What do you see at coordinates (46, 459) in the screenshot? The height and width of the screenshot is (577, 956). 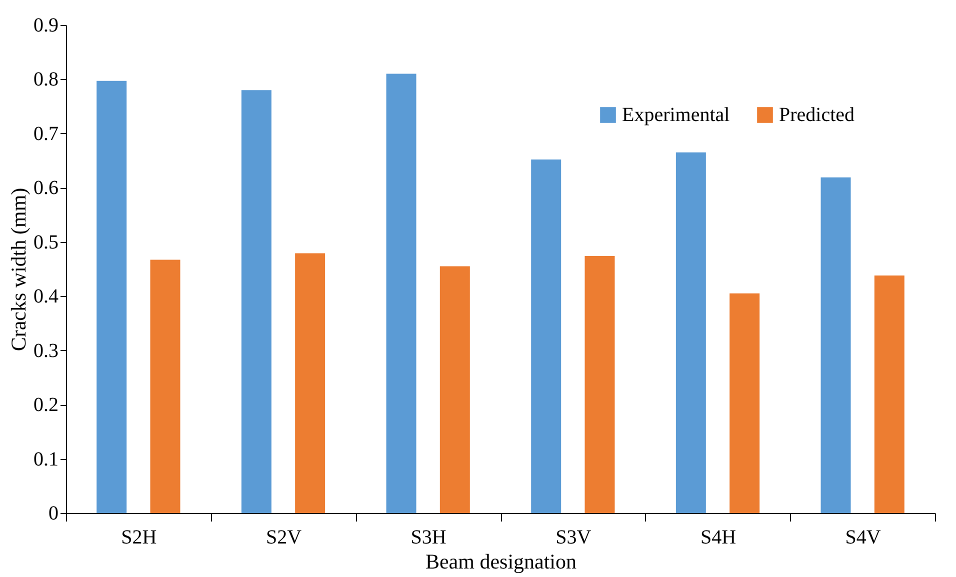 I see `y-tick-label: 0.1` at bounding box center [46, 459].